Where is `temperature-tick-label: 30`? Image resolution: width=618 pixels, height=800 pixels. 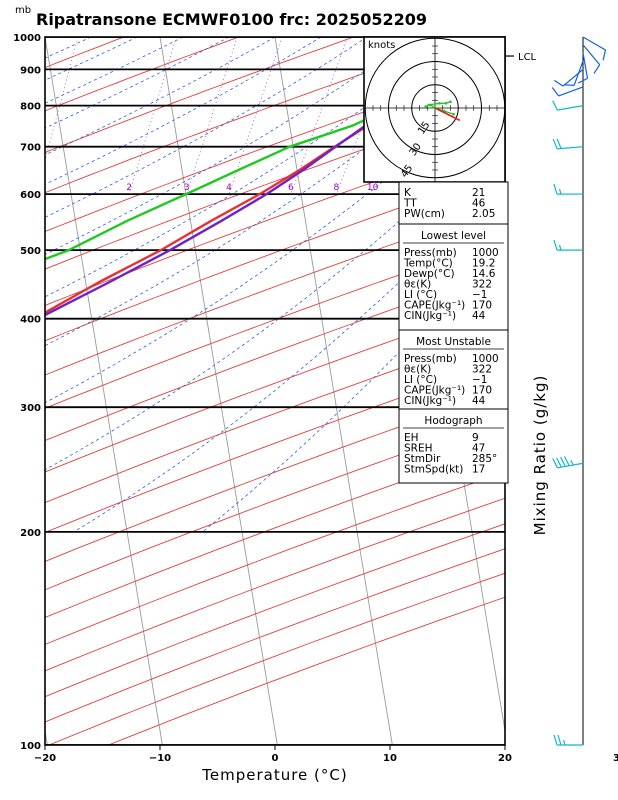
temperature-tick-label: 30 is located at coordinates (615, 758).